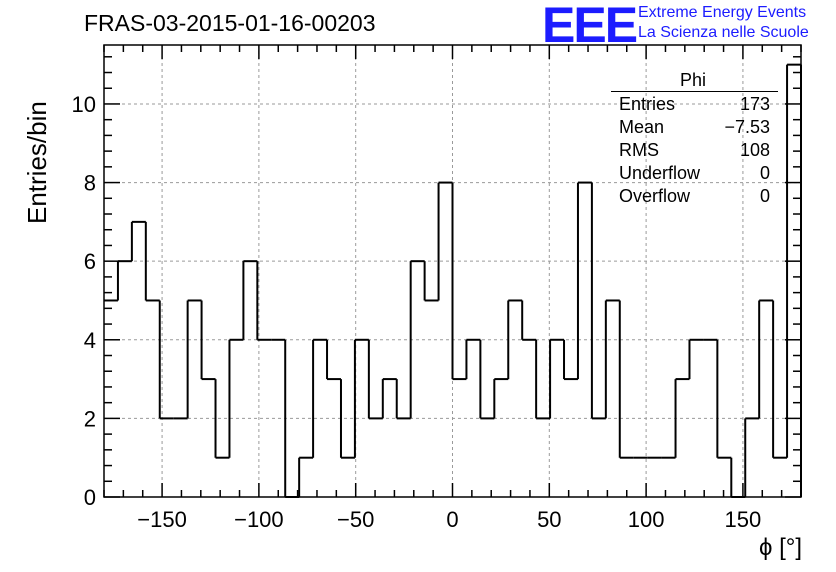 This screenshot has height=572, width=836. I want to click on y-tick-label: 6, so click(90, 261).